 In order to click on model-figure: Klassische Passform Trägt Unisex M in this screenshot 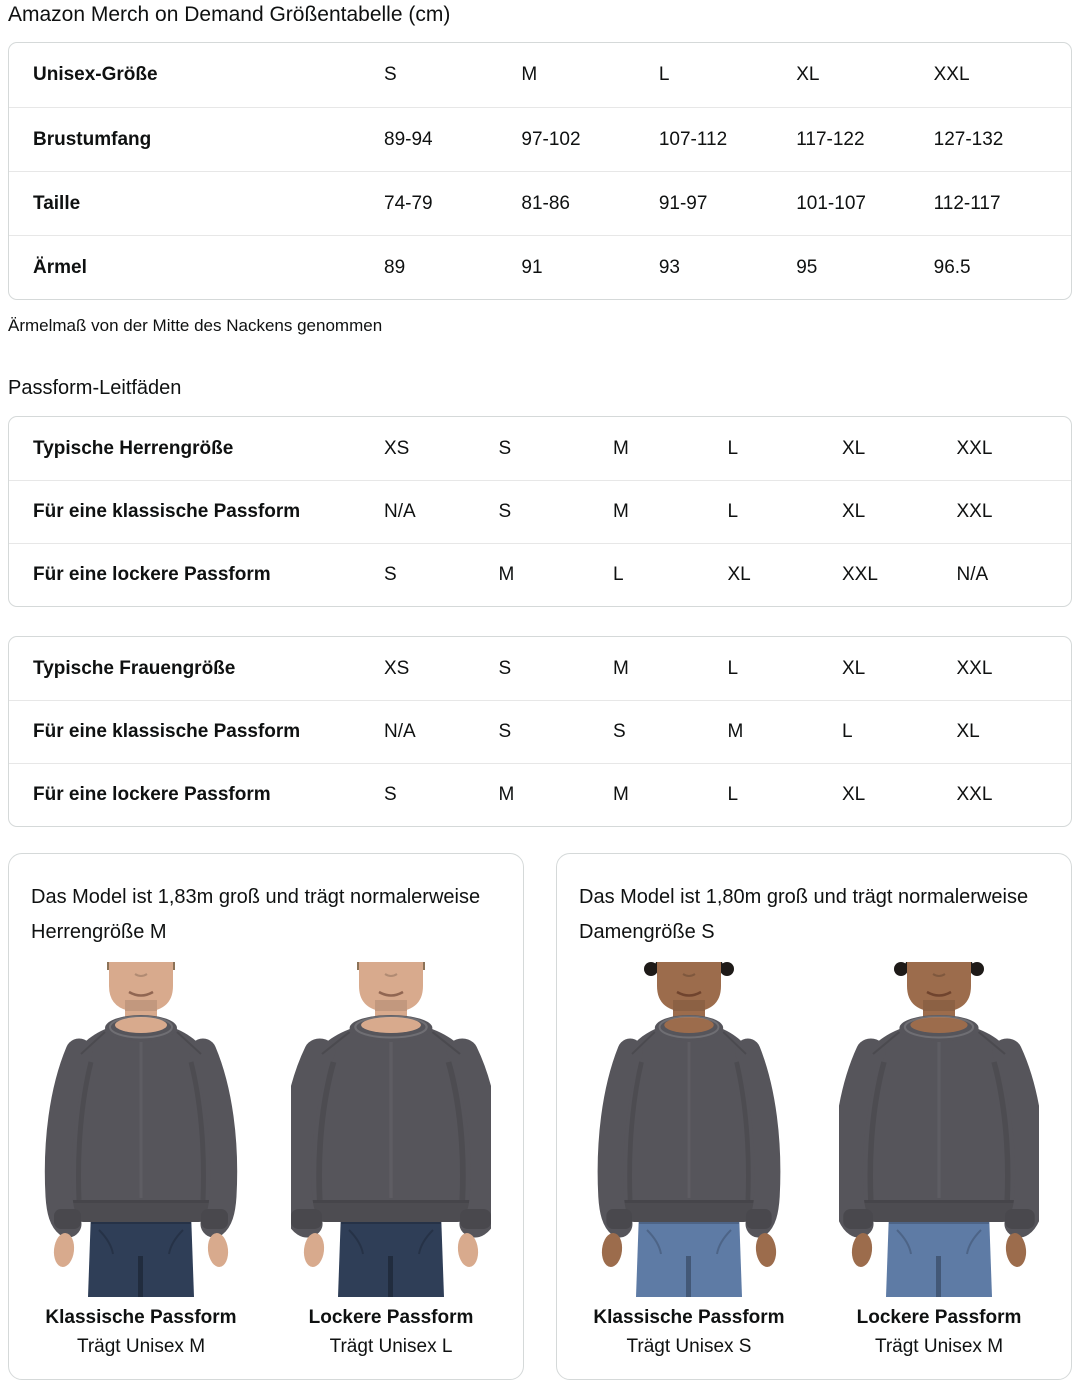, I will do `click(141, 1160)`.